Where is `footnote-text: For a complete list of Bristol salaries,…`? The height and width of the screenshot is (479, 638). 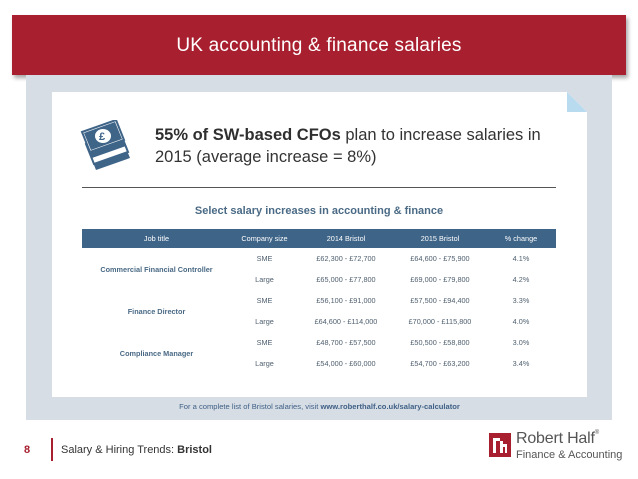
footnote-text: For a complete list of Bristol salaries,… is located at coordinates (250, 406).